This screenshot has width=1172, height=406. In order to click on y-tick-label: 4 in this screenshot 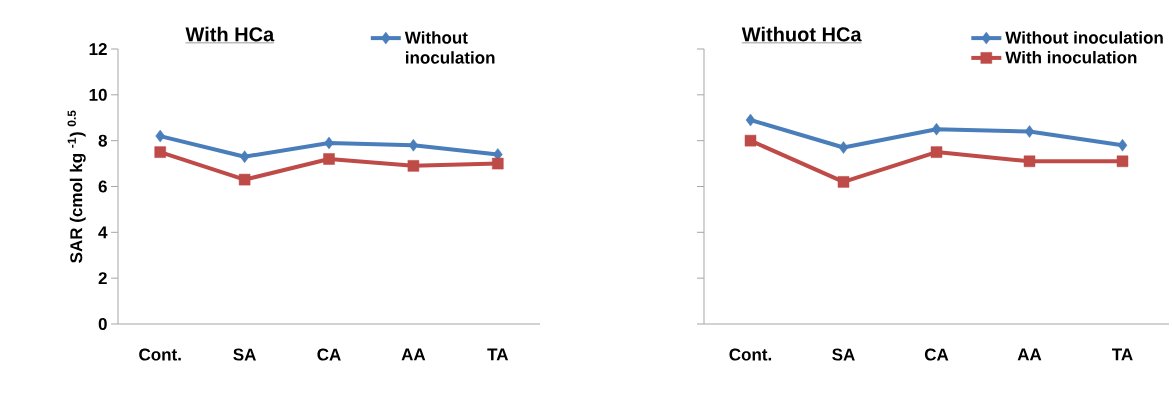, I will do `click(103, 232)`.